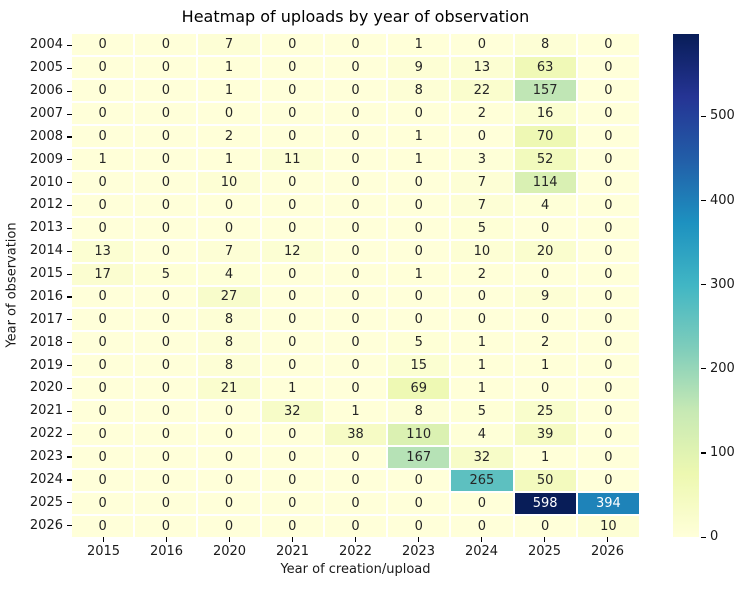 This screenshot has height=590, width=745. What do you see at coordinates (419, 435) in the screenshot?
I see `heatmap-cell: 110` at bounding box center [419, 435].